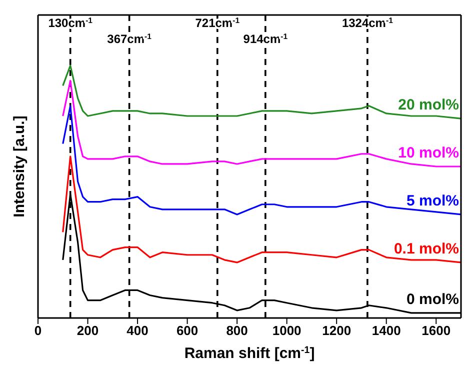  I want to click on x-tick-label: 1600, so click(436, 330).